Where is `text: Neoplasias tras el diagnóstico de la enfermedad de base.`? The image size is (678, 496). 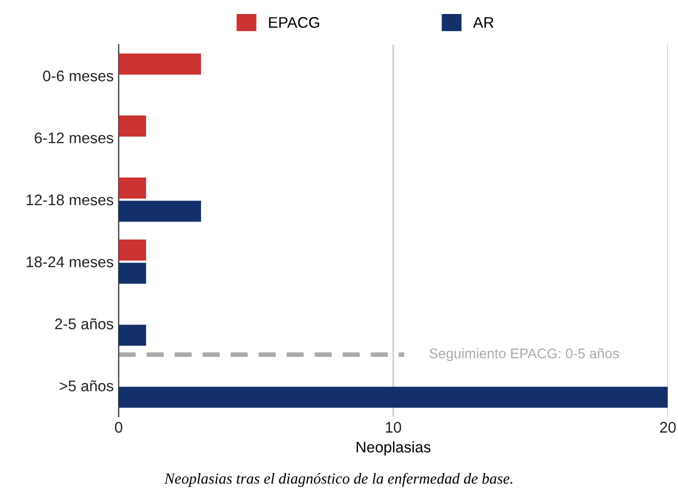
text: Neoplasias tras el diagnóstico de la enfermedad de base. is located at coordinates (338, 479).